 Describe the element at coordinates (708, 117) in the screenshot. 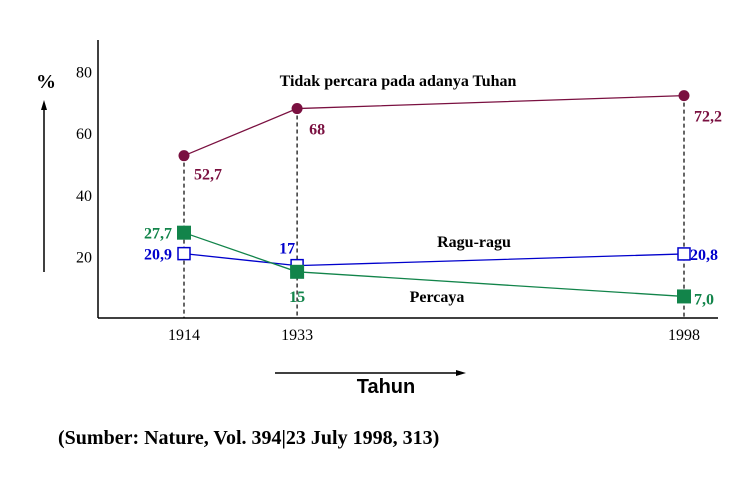

I see `data-label: 72,2` at that location.